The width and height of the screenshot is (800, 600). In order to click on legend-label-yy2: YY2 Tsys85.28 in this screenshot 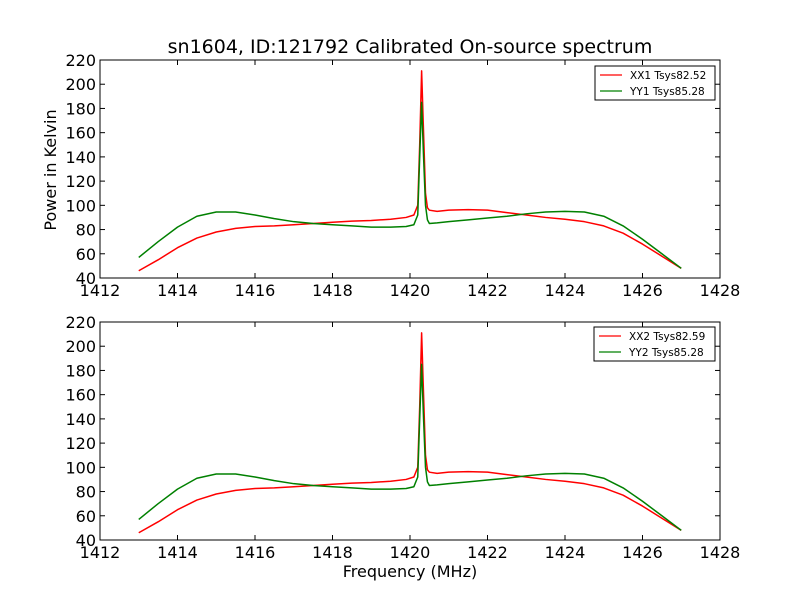, I will do `click(666, 353)`.